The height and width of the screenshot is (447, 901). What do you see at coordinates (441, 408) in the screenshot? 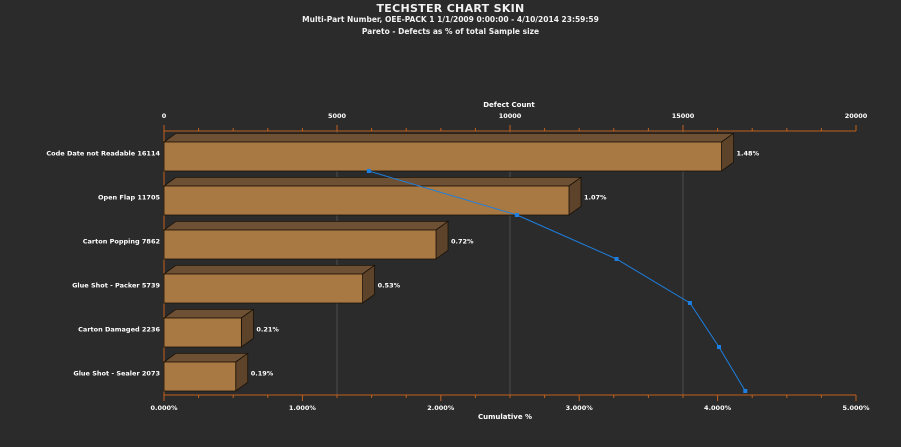
I see `bottom-tick-label: 2.000%` at bounding box center [441, 408].